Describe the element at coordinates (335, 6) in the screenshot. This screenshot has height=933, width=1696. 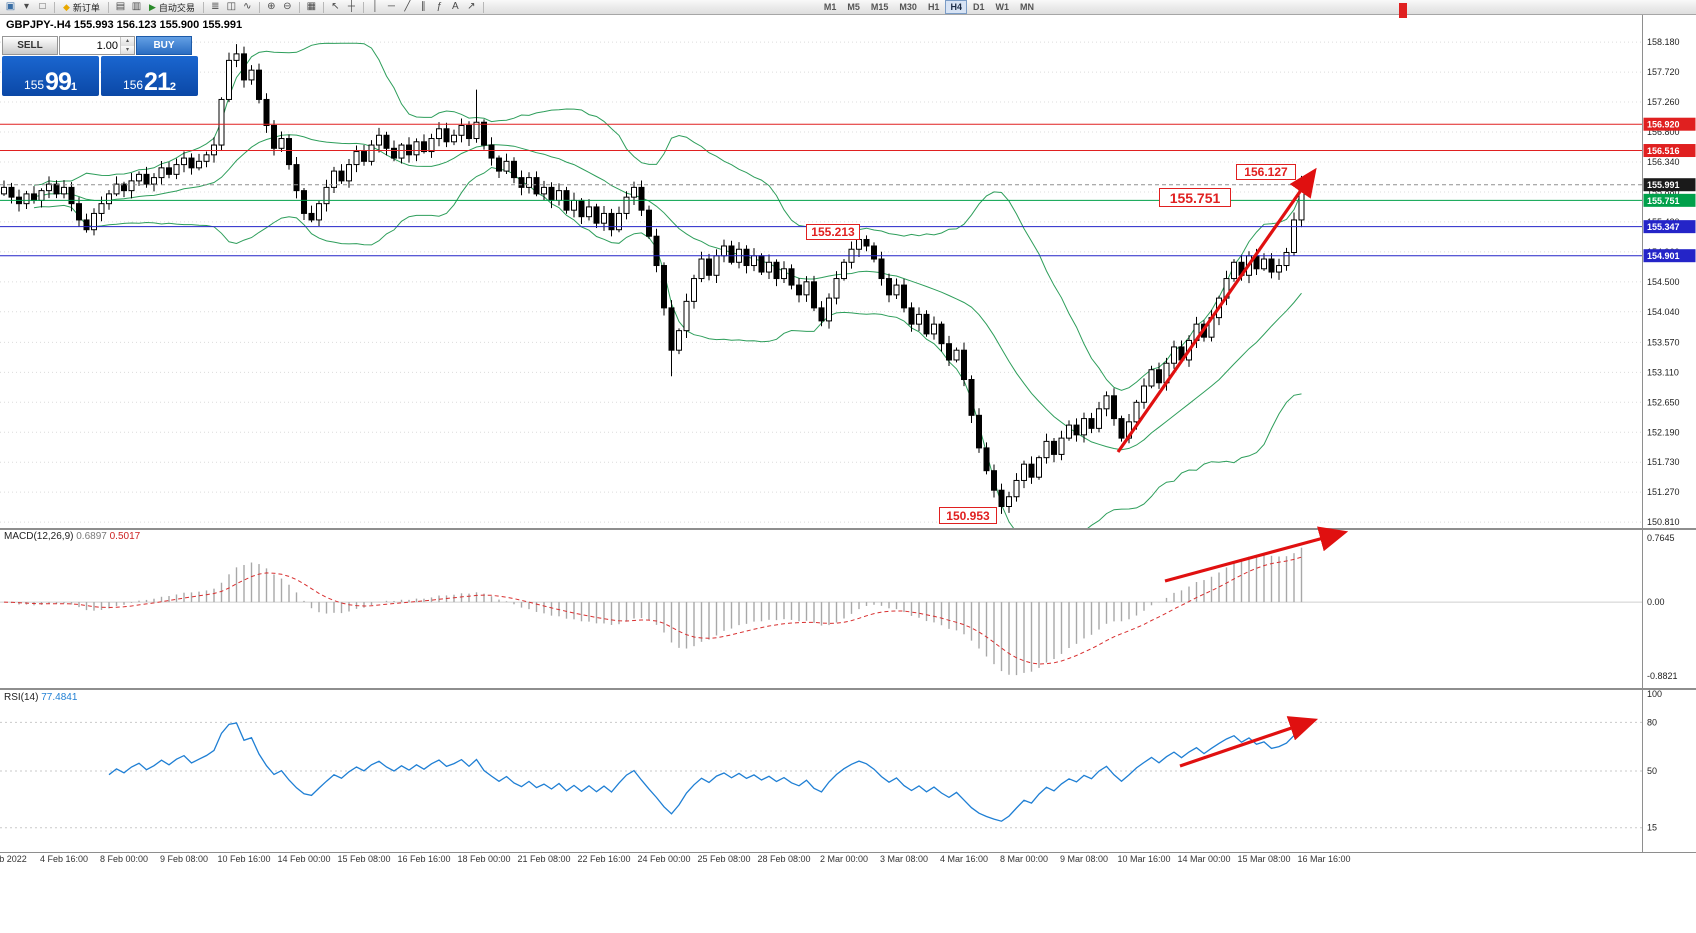
I see `cursor-icon: ↖` at that location.